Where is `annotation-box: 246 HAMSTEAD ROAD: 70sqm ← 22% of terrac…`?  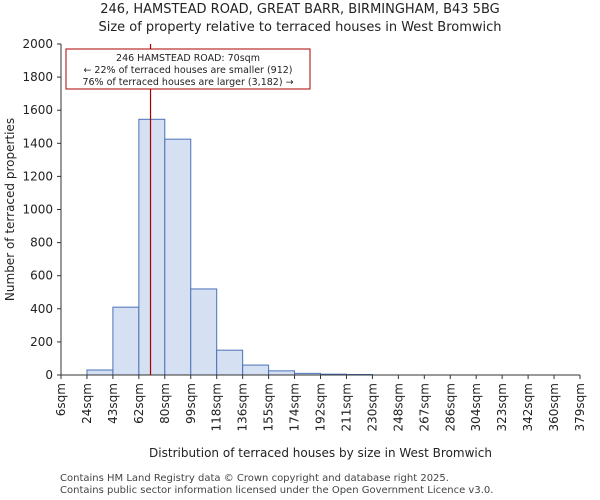
annotation-box: 246 HAMSTEAD ROAD: 70sqm ← 22% of terrac… is located at coordinates (188, 69).